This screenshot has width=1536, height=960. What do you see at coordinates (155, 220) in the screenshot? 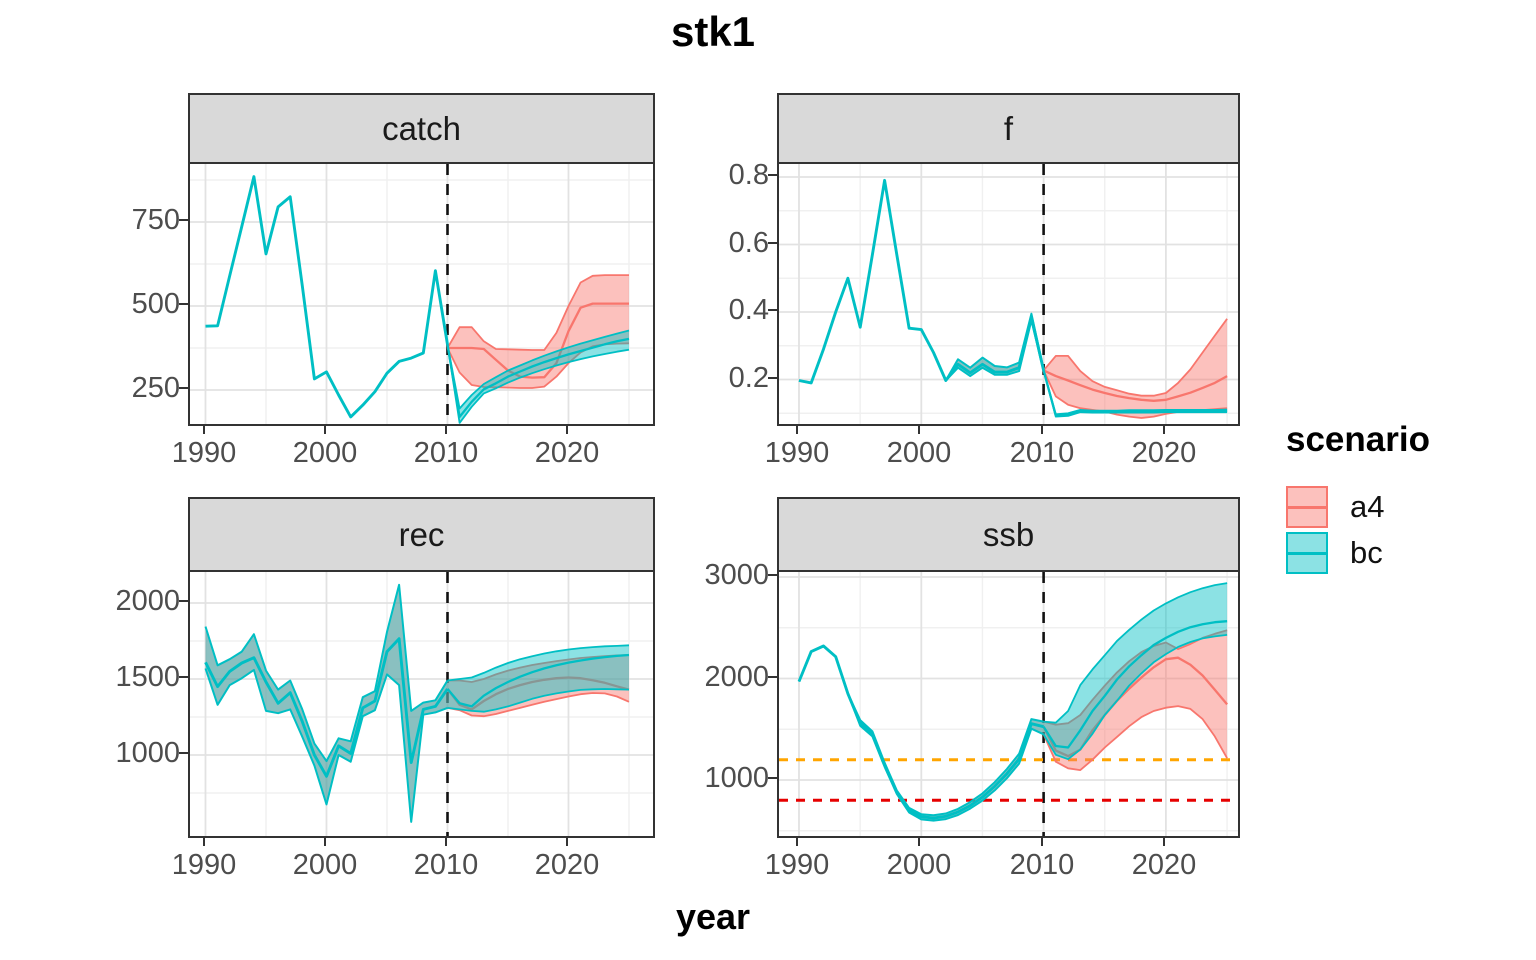
I see `y-tick-label: 750` at bounding box center [155, 220].